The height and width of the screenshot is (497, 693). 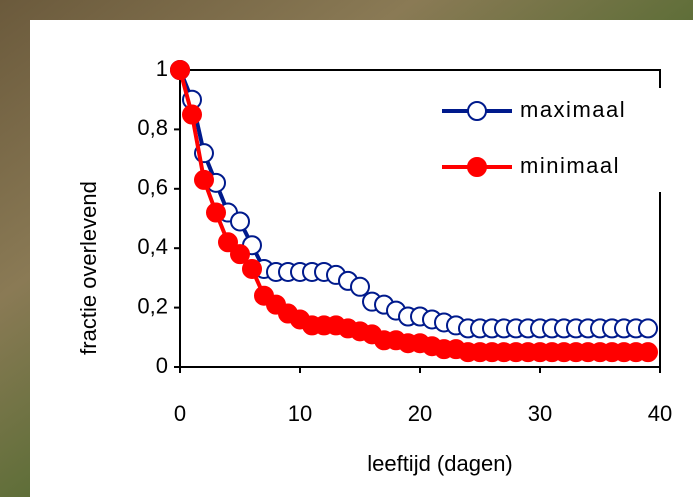 What do you see at coordinates (152, 246) in the screenshot?
I see `y-tick-label: 0,4` at bounding box center [152, 246].